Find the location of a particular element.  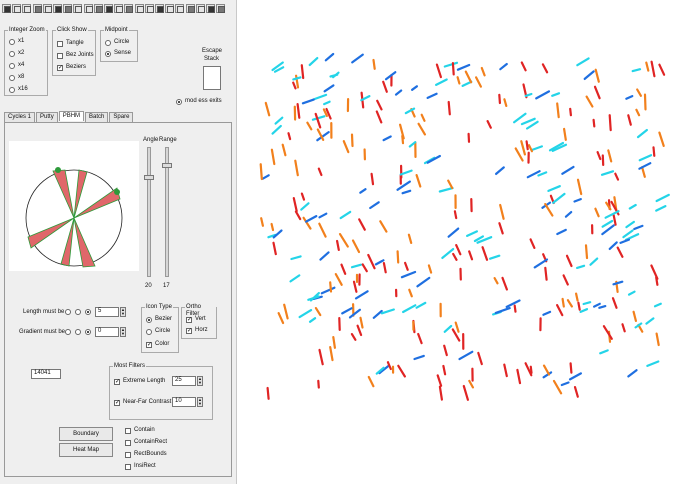

gradient-value-field: 0 is located at coordinates (107, 332).